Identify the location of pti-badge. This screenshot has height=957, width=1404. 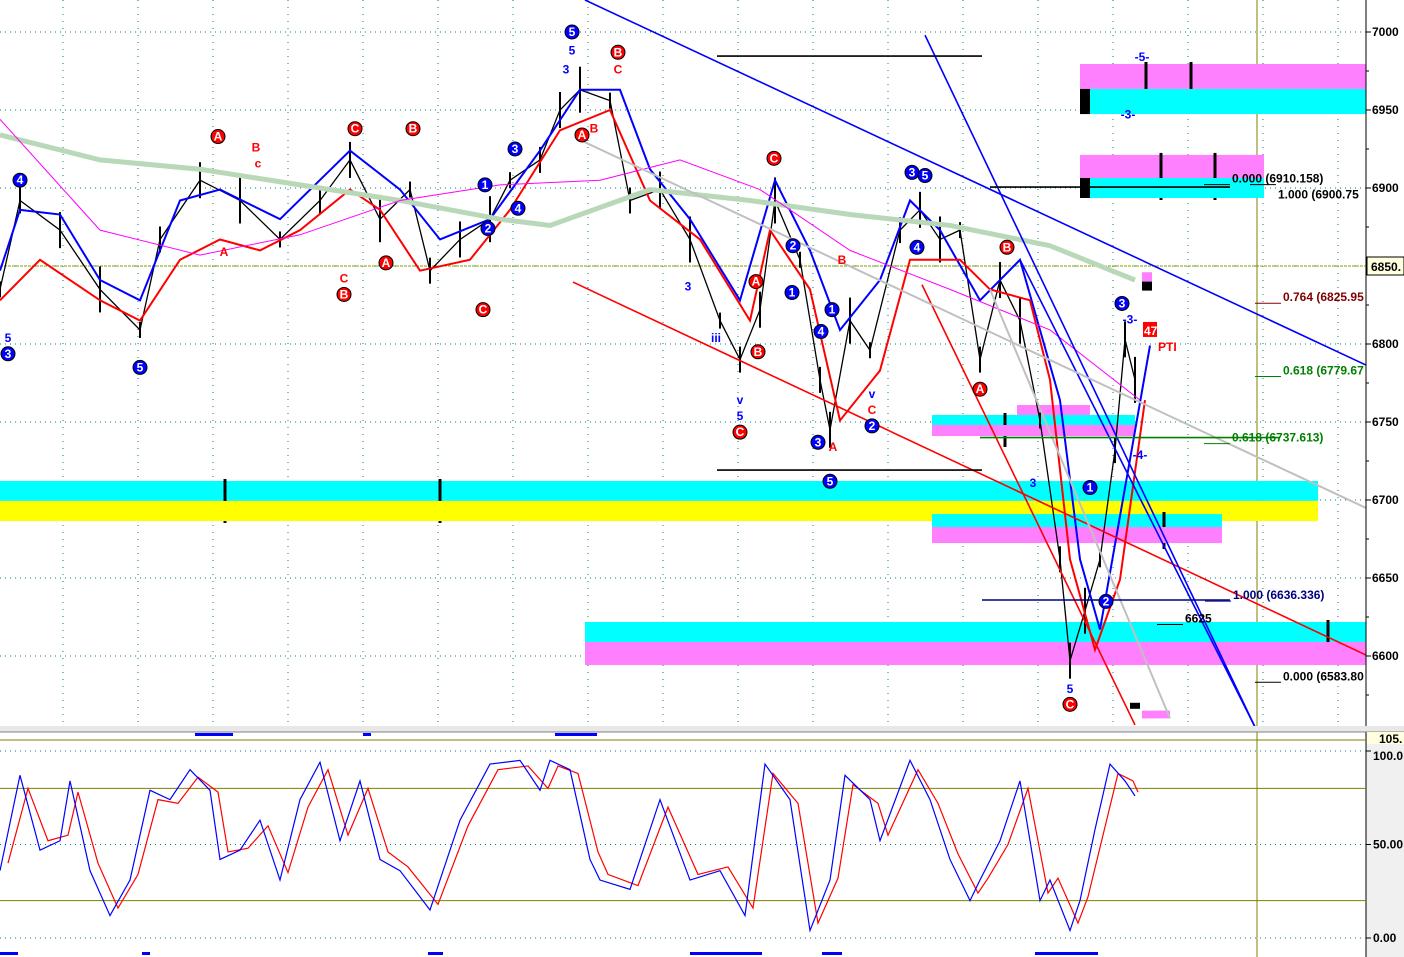
(1150, 329).